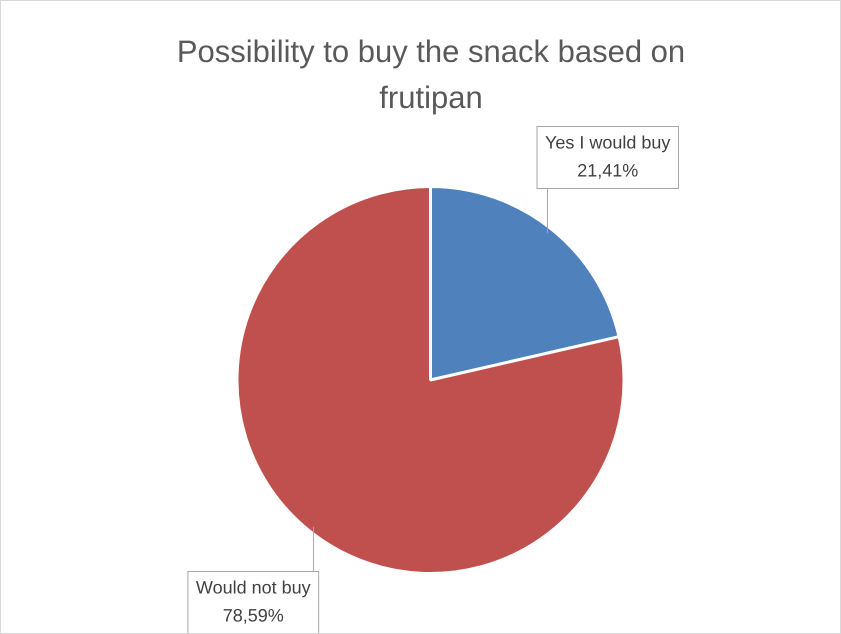 Image resolution: width=841 pixels, height=634 pixels. Describe the element at coordinates (253, 615) in the screenshot. I see `data-label: 78,59%` at that location.